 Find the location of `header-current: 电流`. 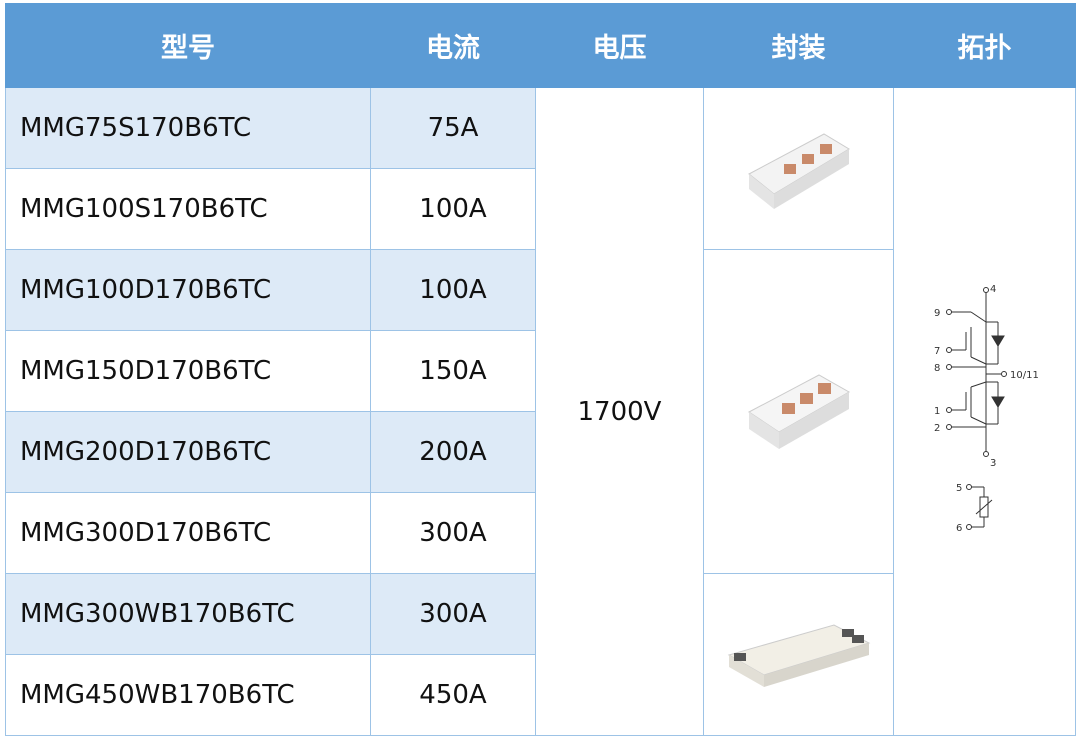

header-current: 电流 is located at coordinates (453, 45).